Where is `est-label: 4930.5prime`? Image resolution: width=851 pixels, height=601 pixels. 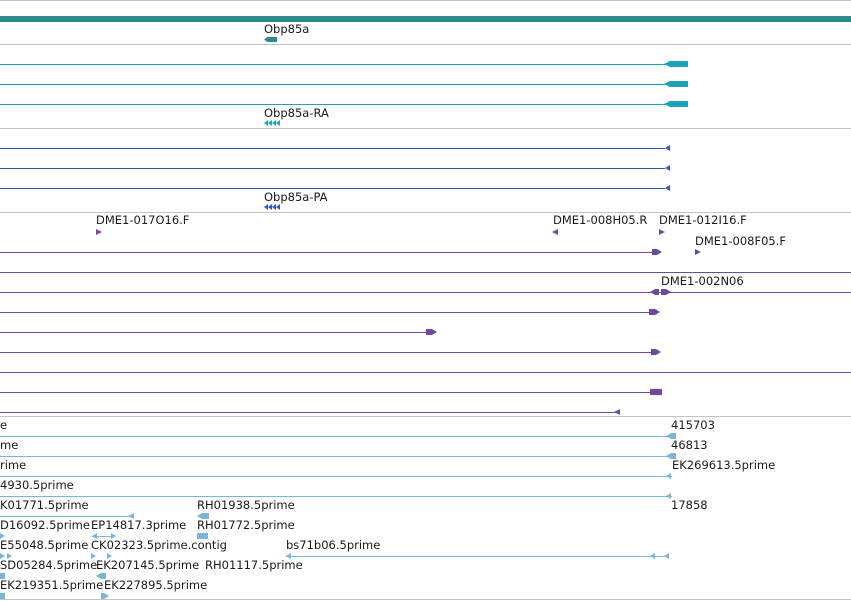 est-label: 4930.5prime is located at coordinates (37, 485).